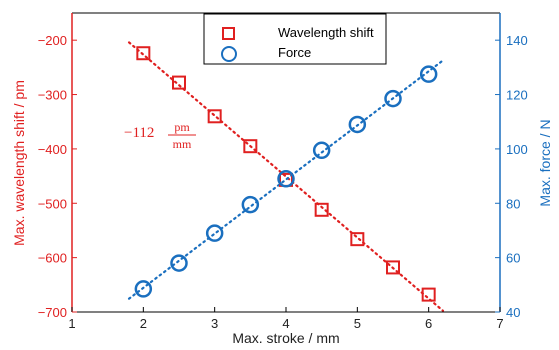 This screenshot has height=350, width=559. What do you see at coordinates (214, 323) in the screenshot?
I see `x-tick-label: 3` at bounding box center [214, 323].